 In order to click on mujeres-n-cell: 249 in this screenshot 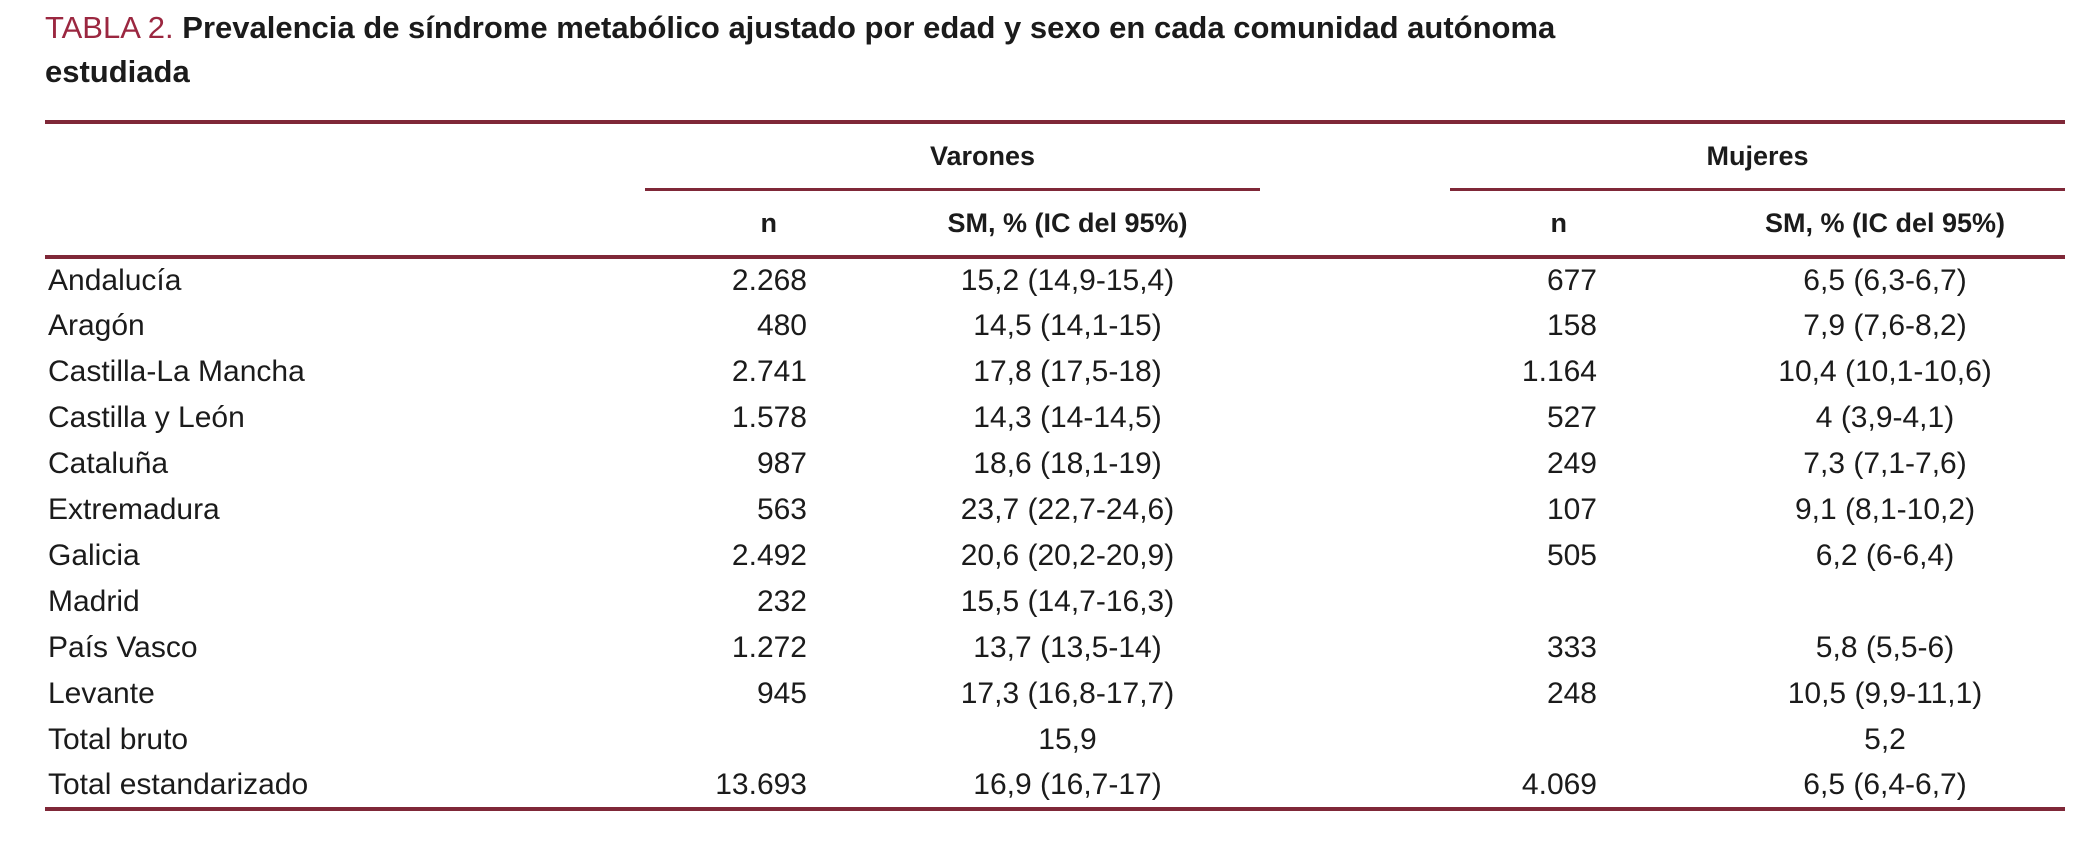, I will do `click(1571, 463)`.